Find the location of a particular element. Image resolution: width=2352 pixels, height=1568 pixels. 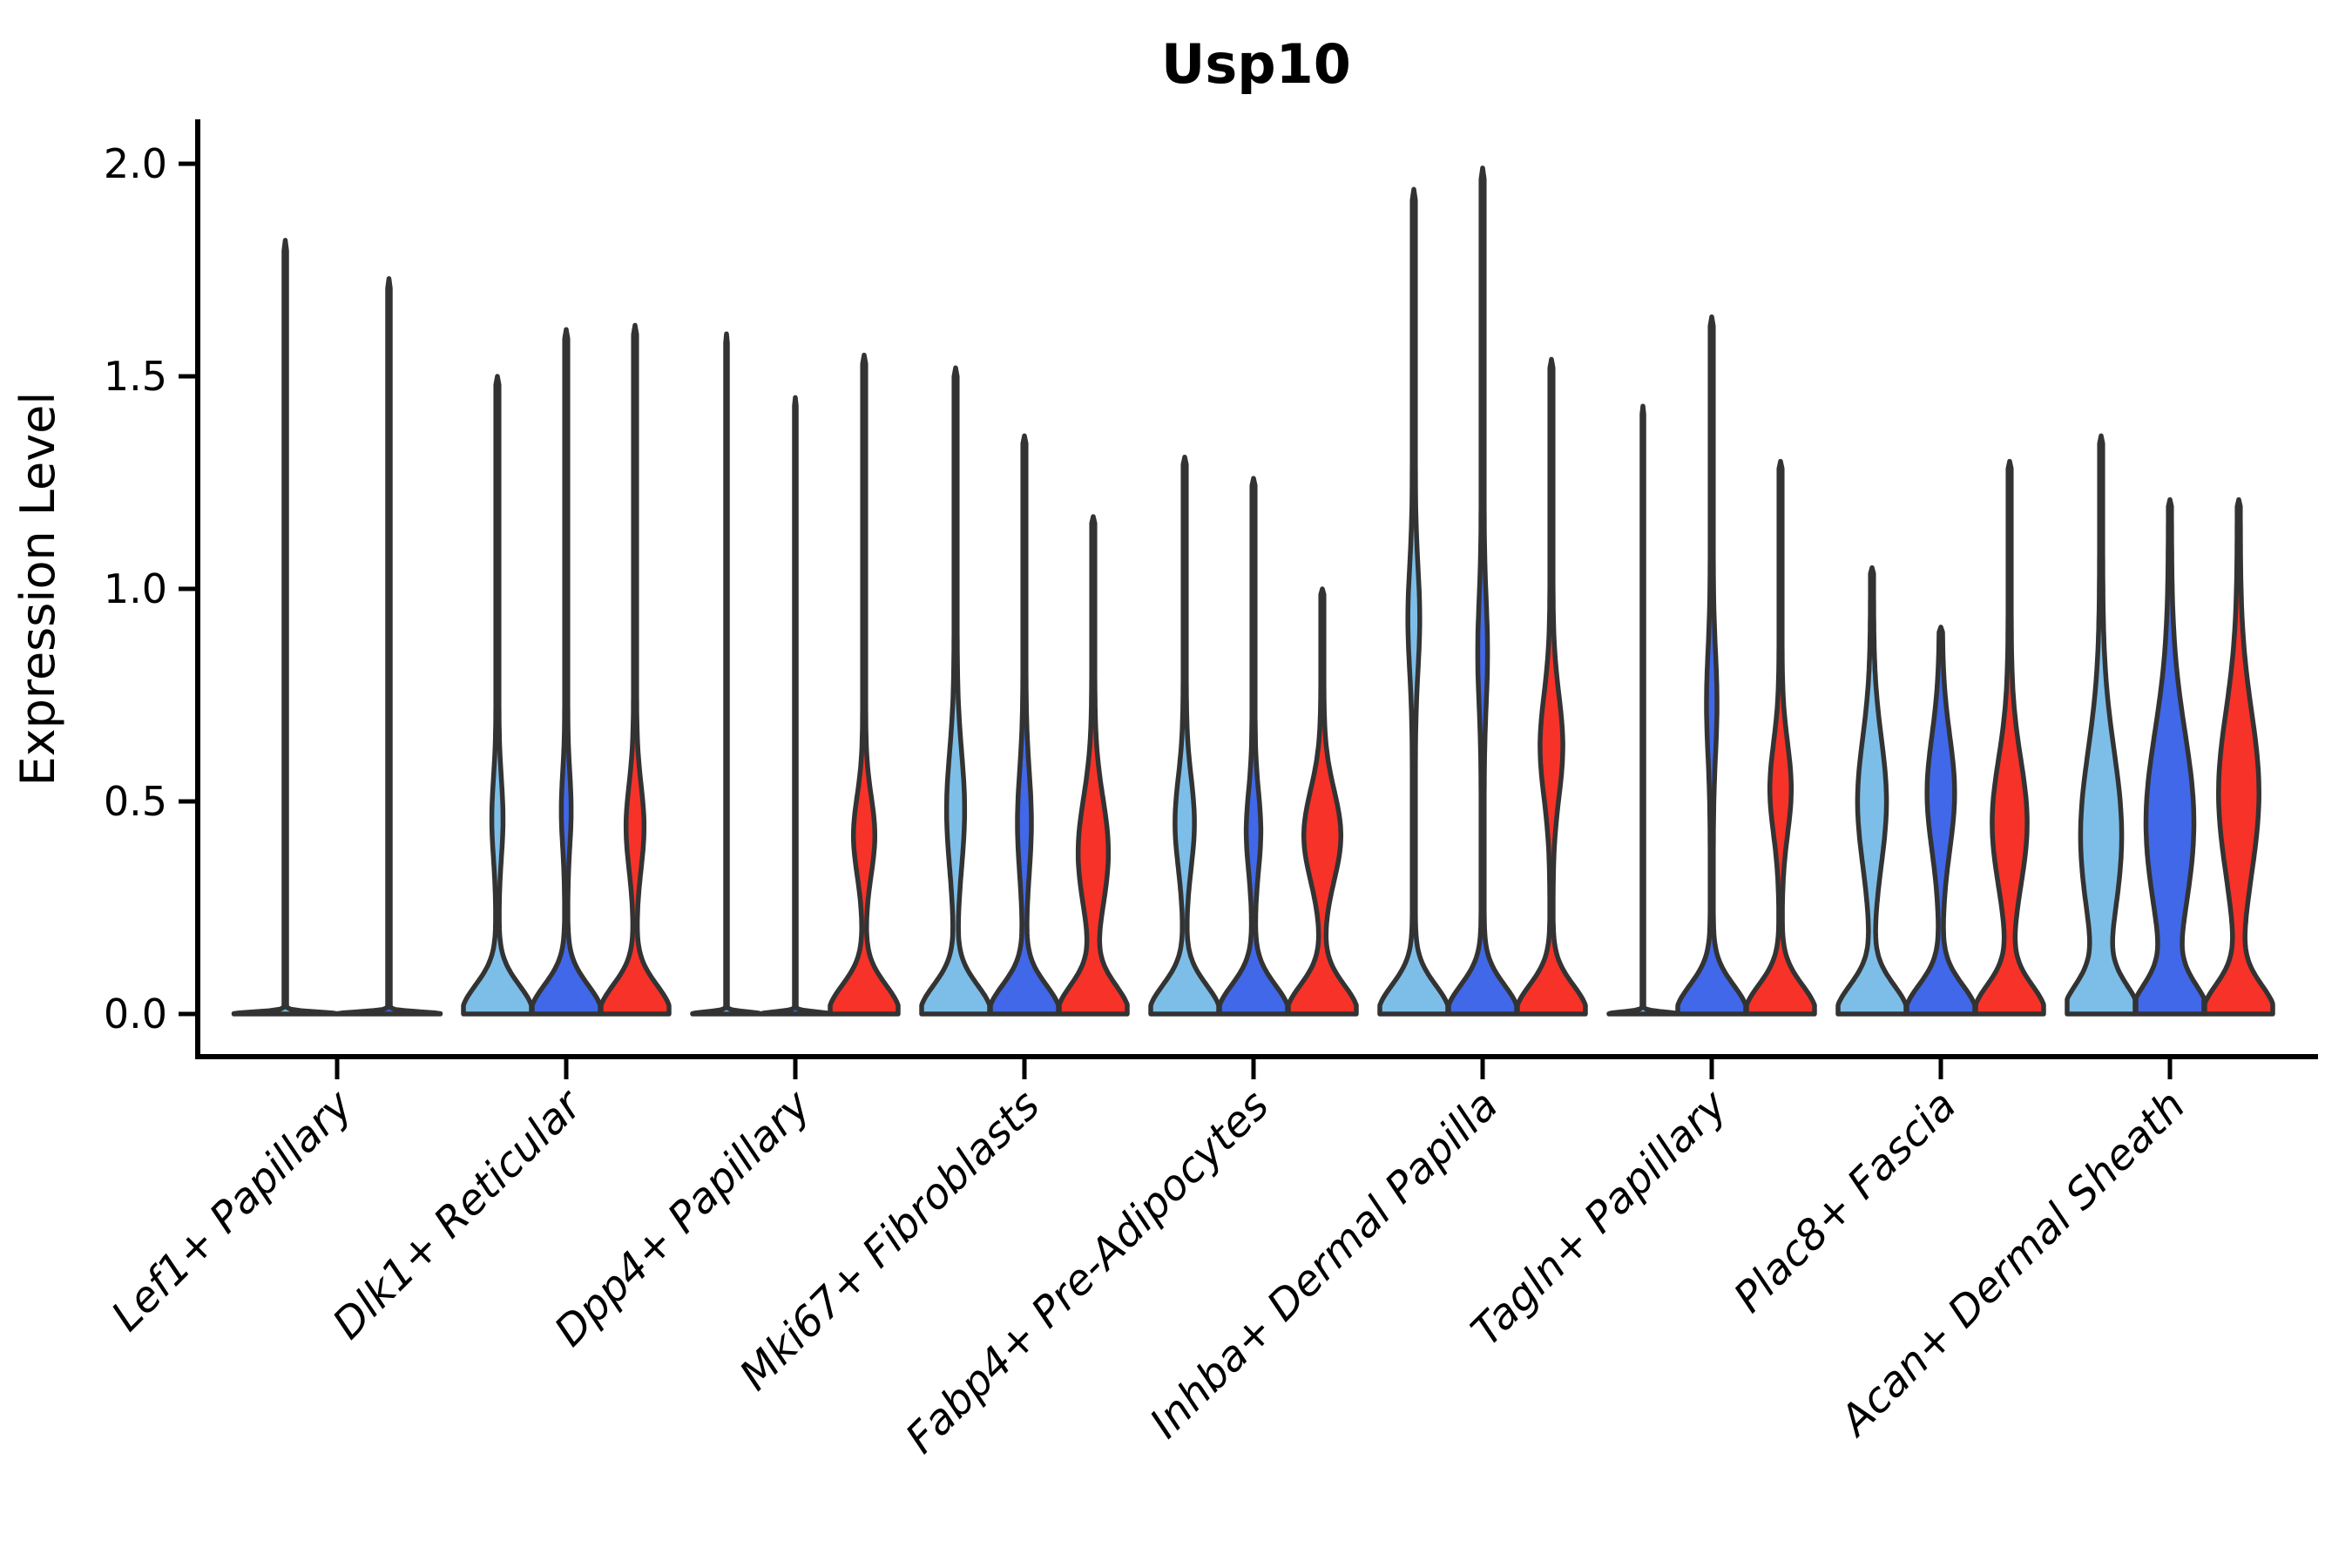

violin-inhba-s2 is located at coordinates (1551, 687).